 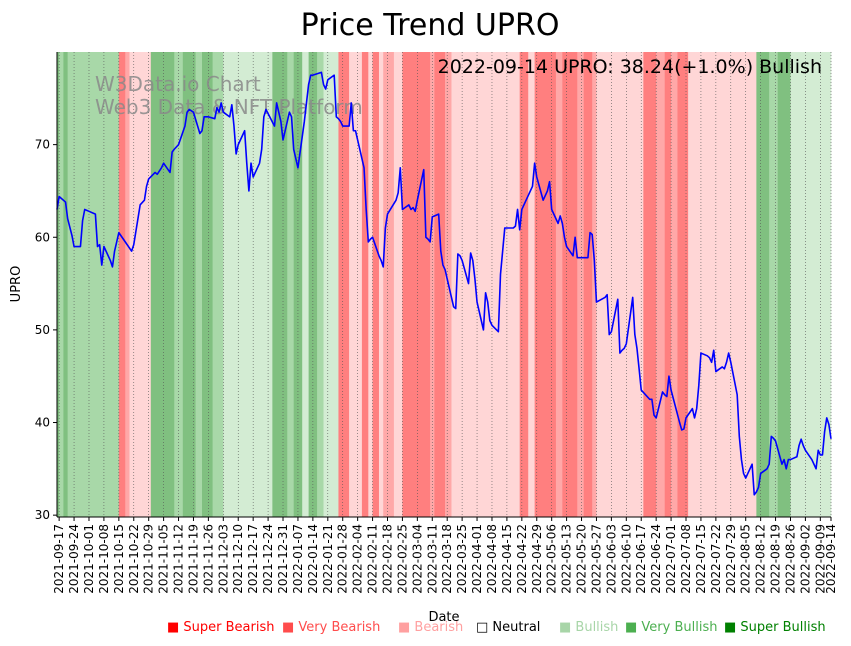 What do you see at coordinates (443, 617) in the screenshot?
I see `x-axis-label: Date` at bounding box center [443, 617].